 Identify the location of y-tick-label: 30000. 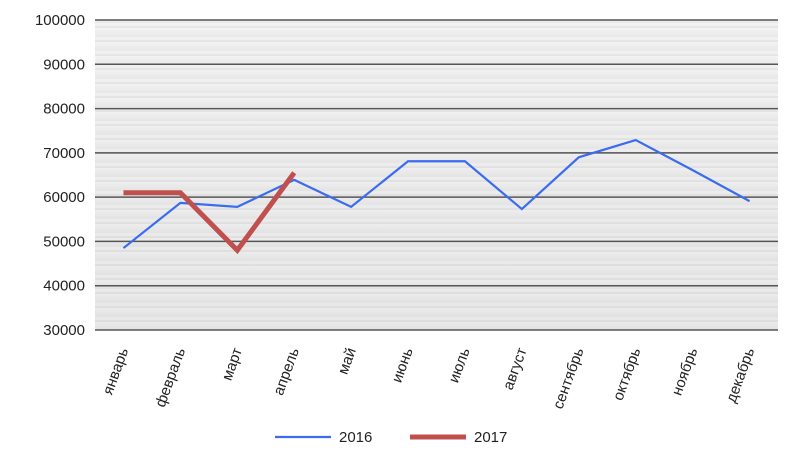
(64, 330).